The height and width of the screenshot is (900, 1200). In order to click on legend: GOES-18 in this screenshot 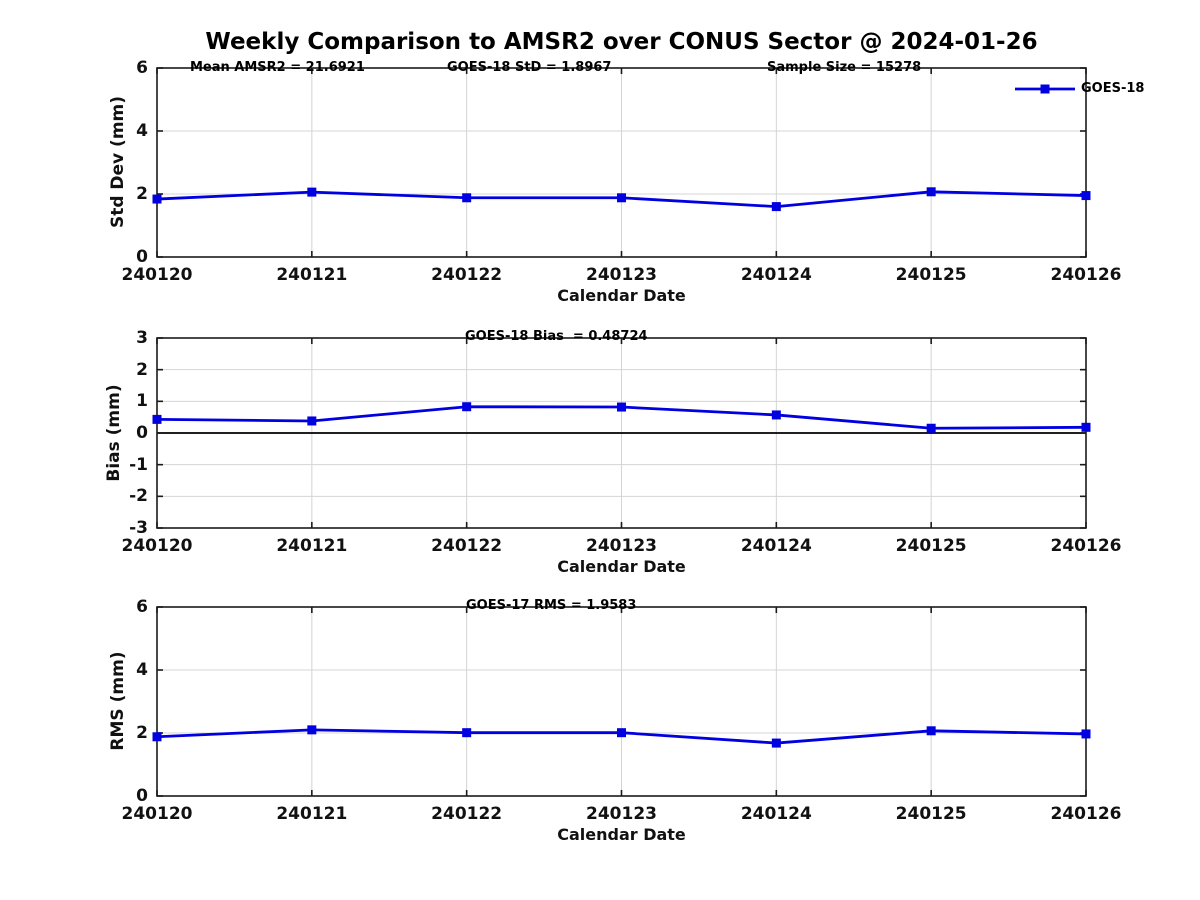, I will do `click(1079, 89)`.